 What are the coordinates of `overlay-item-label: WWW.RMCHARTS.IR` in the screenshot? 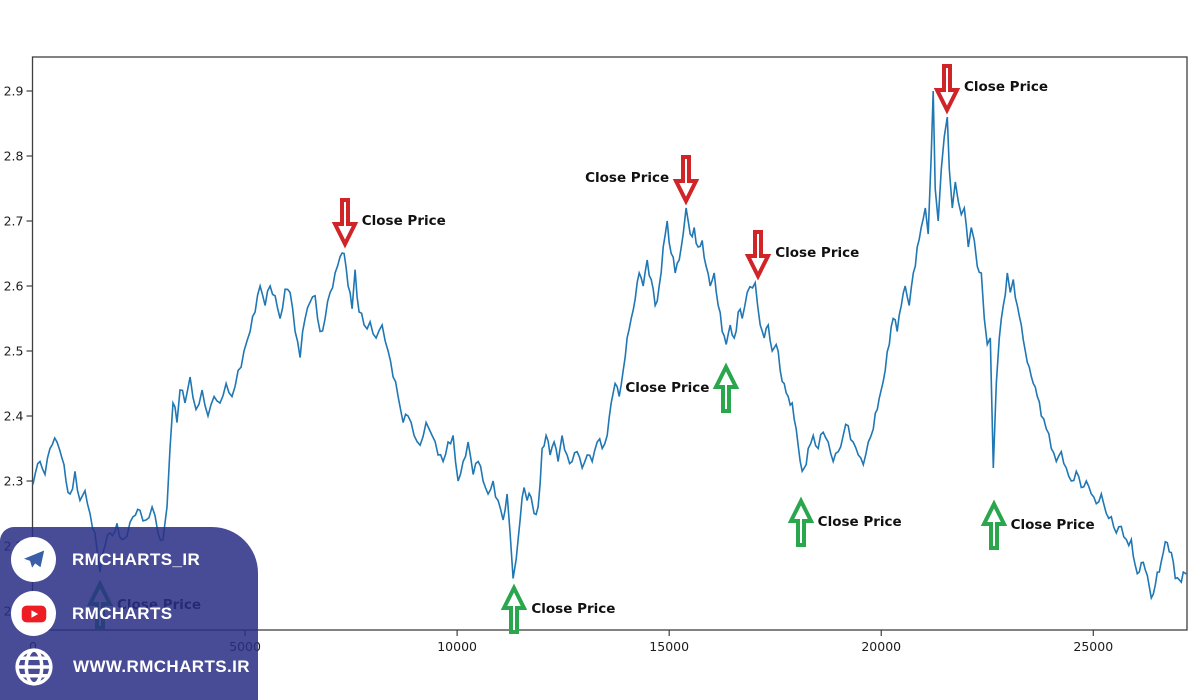 It's located at (161, 667).